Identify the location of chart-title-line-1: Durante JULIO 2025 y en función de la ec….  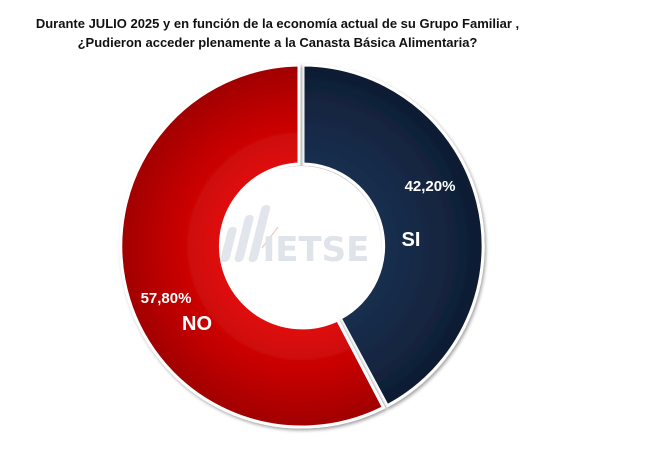
(277, 23).